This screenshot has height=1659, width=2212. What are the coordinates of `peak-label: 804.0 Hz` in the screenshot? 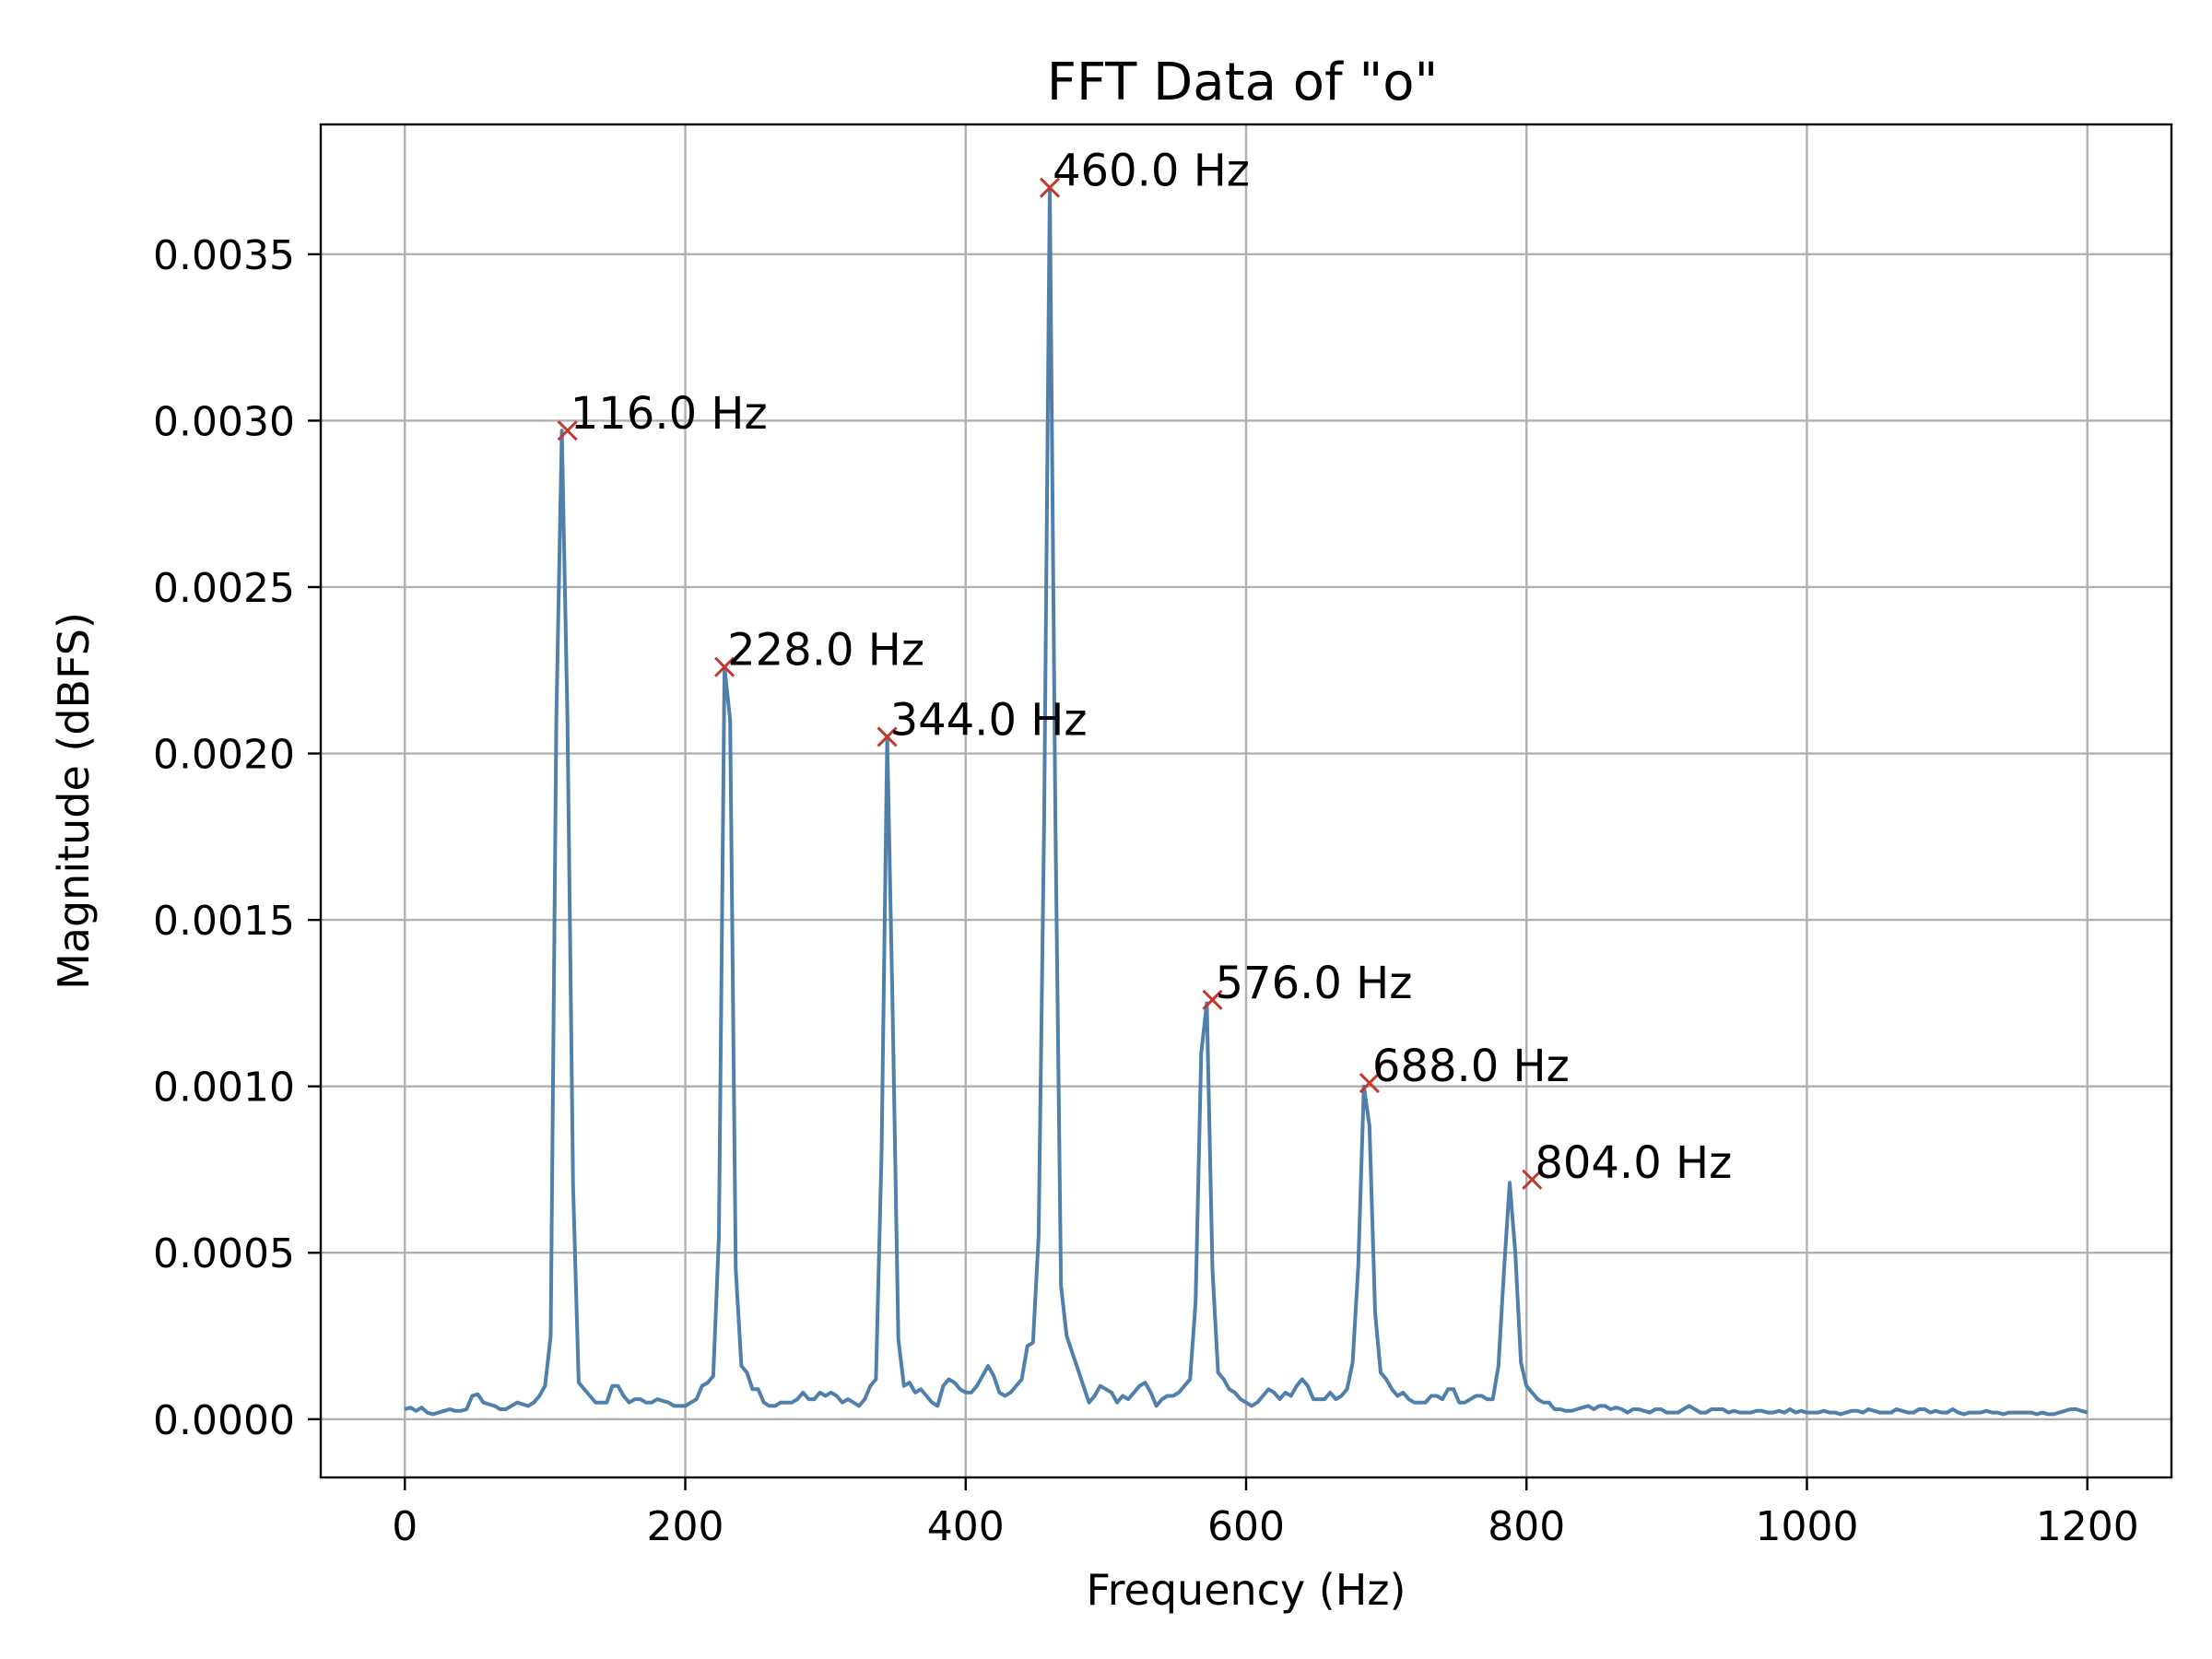 It's located at (1633, 1163).